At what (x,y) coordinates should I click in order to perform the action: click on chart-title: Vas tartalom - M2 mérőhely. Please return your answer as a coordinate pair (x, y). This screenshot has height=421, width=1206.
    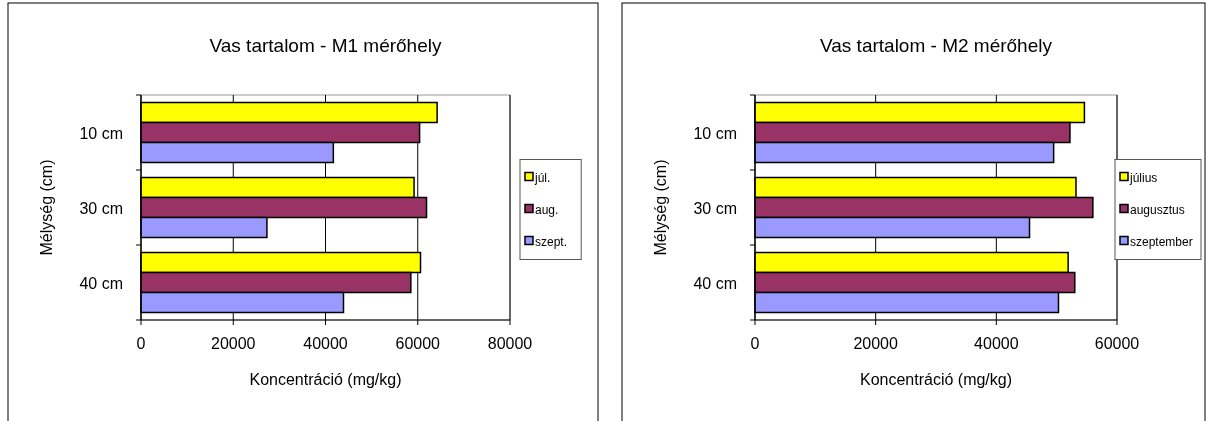
    Looking at the image, I should click on (936, 45).